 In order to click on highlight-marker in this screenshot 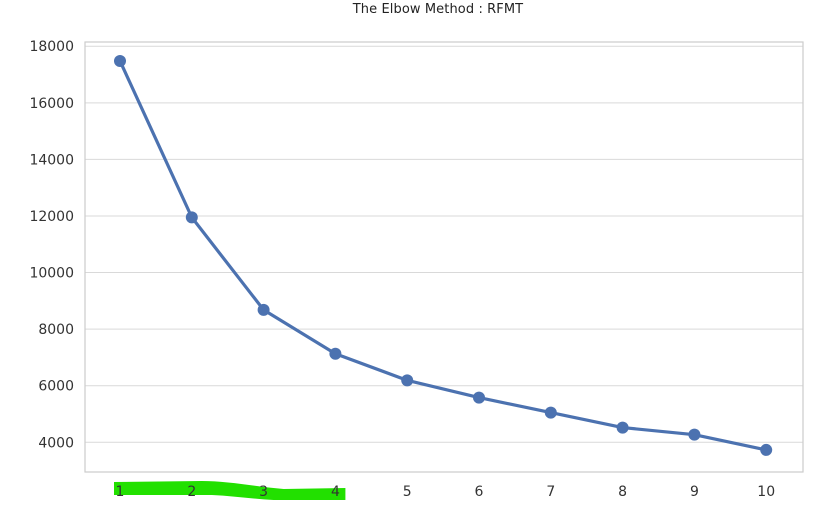, I will do `click(230, 490)`.